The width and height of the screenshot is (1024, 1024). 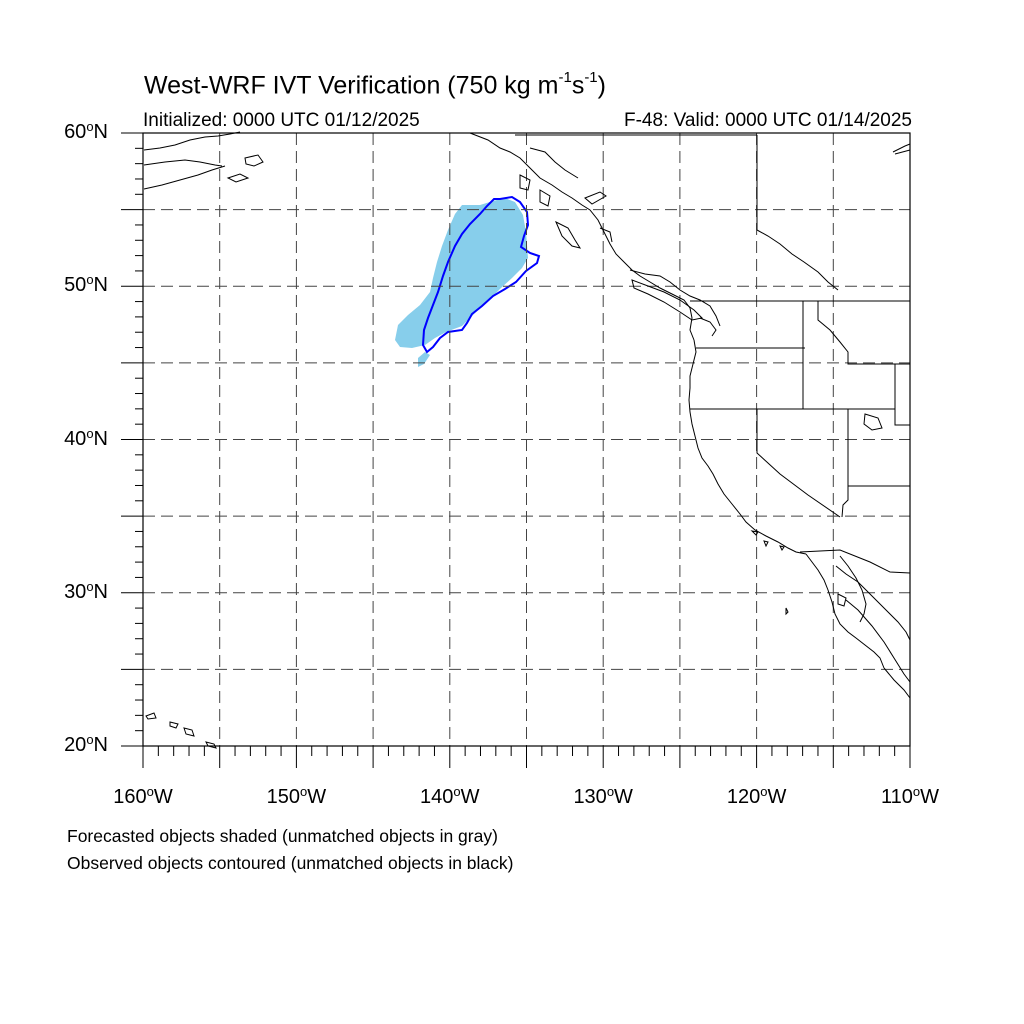 I want to click on lake-shapes, so click(x=860, y=510).